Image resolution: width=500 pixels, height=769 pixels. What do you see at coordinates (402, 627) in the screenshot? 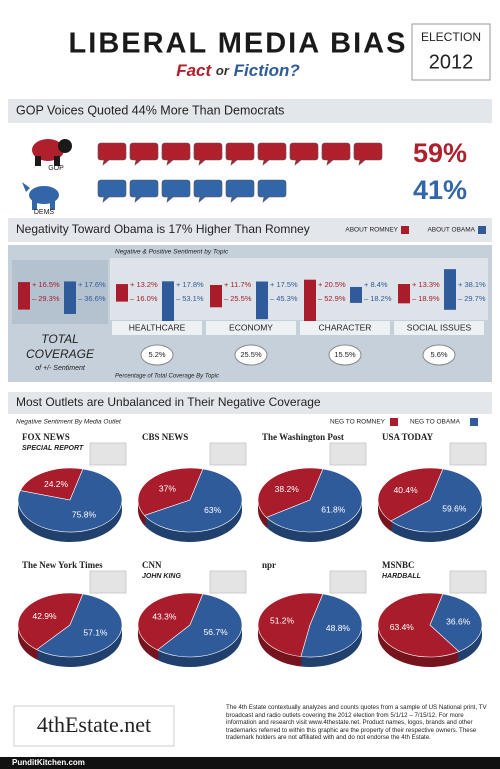
I see `pie-label: 63.4%` at bounding box center [402, 627].